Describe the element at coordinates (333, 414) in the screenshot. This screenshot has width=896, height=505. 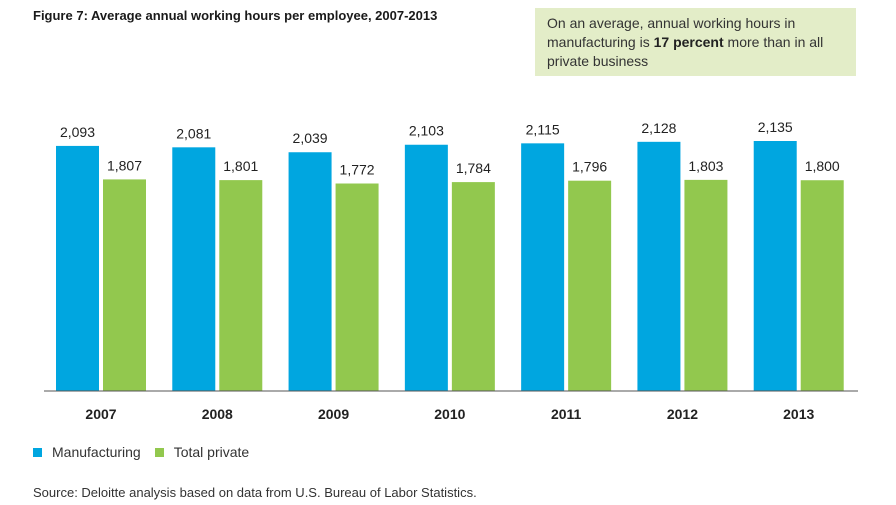
I see `x-tick-label: 2009` at that location.